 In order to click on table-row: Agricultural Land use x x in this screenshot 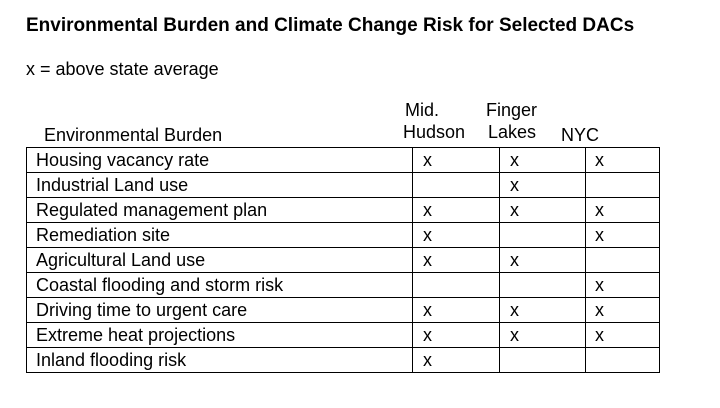, I will do `click(343, 260)`.